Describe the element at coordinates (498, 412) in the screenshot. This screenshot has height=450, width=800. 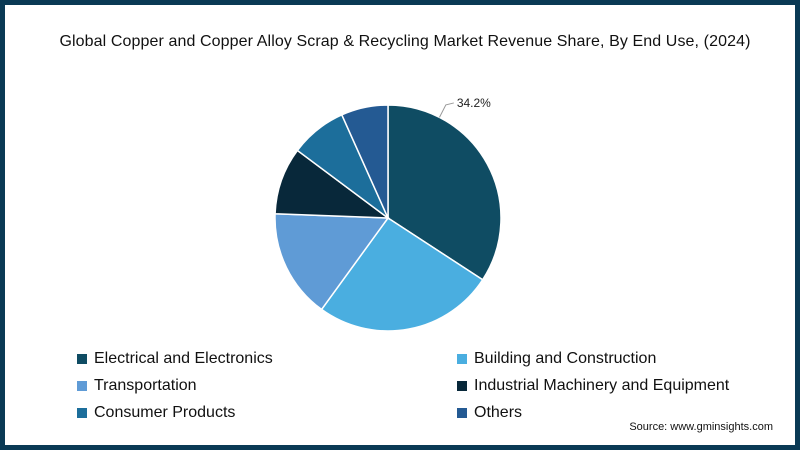
I see `legend-label: Others` at that location.